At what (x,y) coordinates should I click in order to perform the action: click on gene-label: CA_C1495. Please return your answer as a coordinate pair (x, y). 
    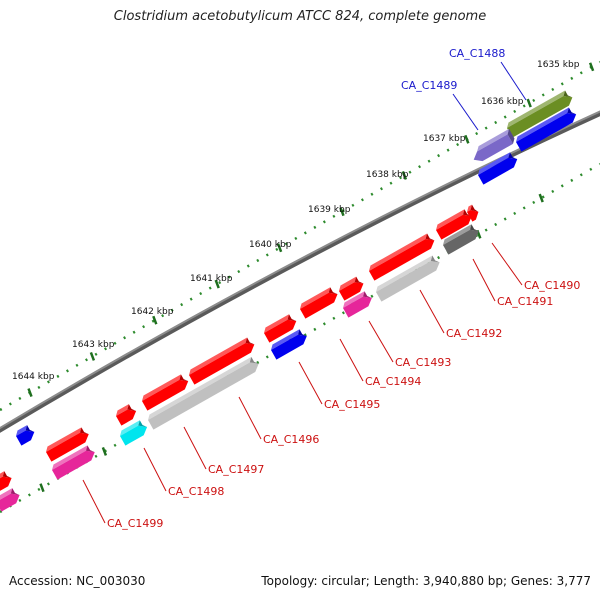
    Looking at the image, I should click on (352, 404).